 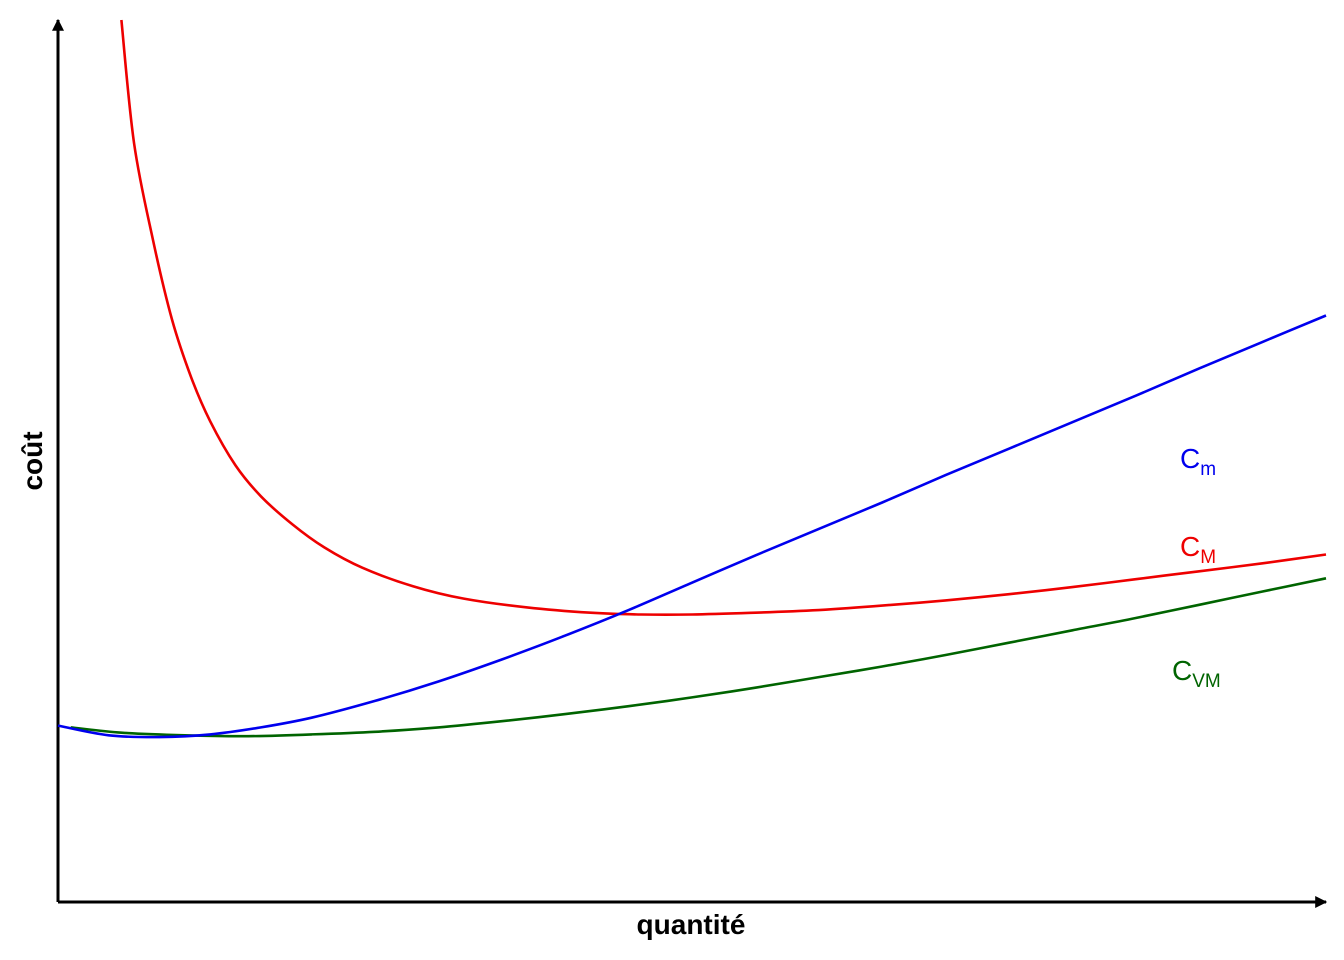 What do you see at coordinates (32, 460) in the screenshot?
I see `y-axis-title: coût` at bounding box center [32, 460].